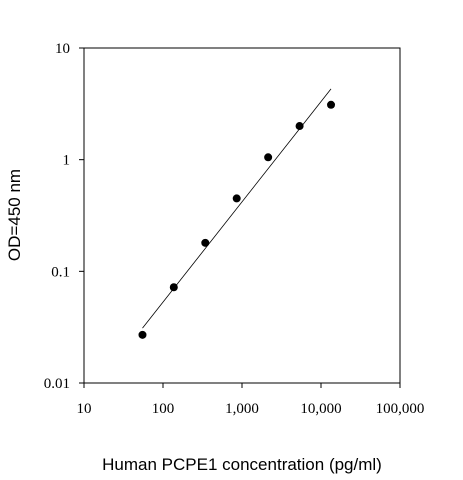 The height and width of the screenshot is (480, 463). What do you see at coordinates (60, 272) in the screenshot?
I see `y-tick-label: 0.1` at bounding box center [60, 272].